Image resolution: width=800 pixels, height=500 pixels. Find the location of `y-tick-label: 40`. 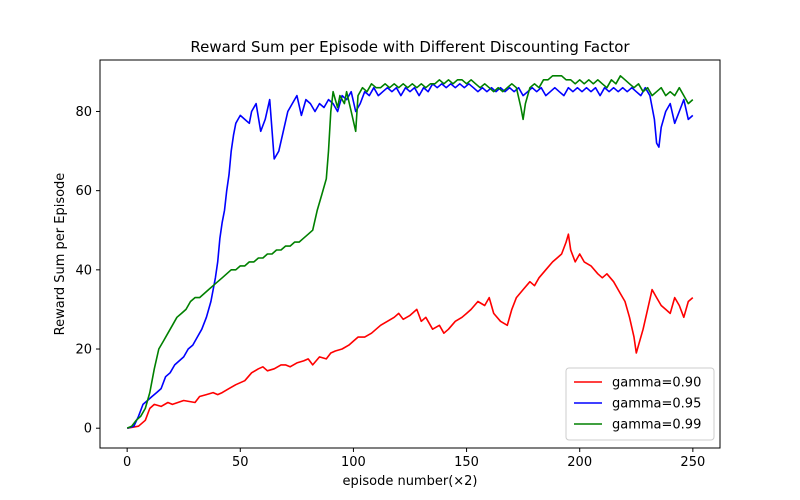

y-tick-label: 40 is located at coordinates (83, 270).